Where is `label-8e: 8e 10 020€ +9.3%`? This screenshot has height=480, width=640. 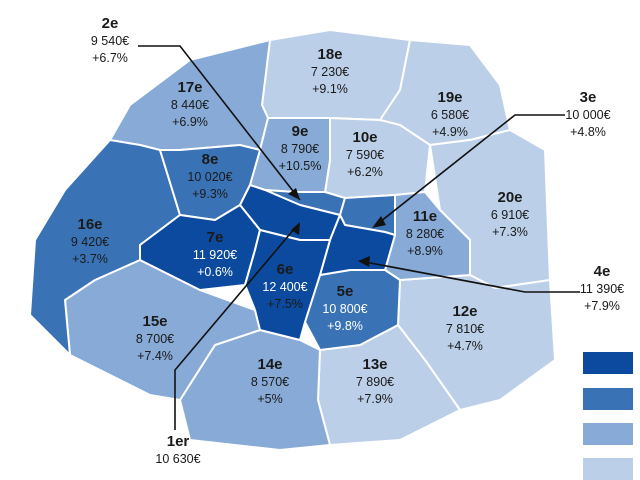 label-8e: 8e 10 020€ +9.3% is located at coordinates (210, 176).